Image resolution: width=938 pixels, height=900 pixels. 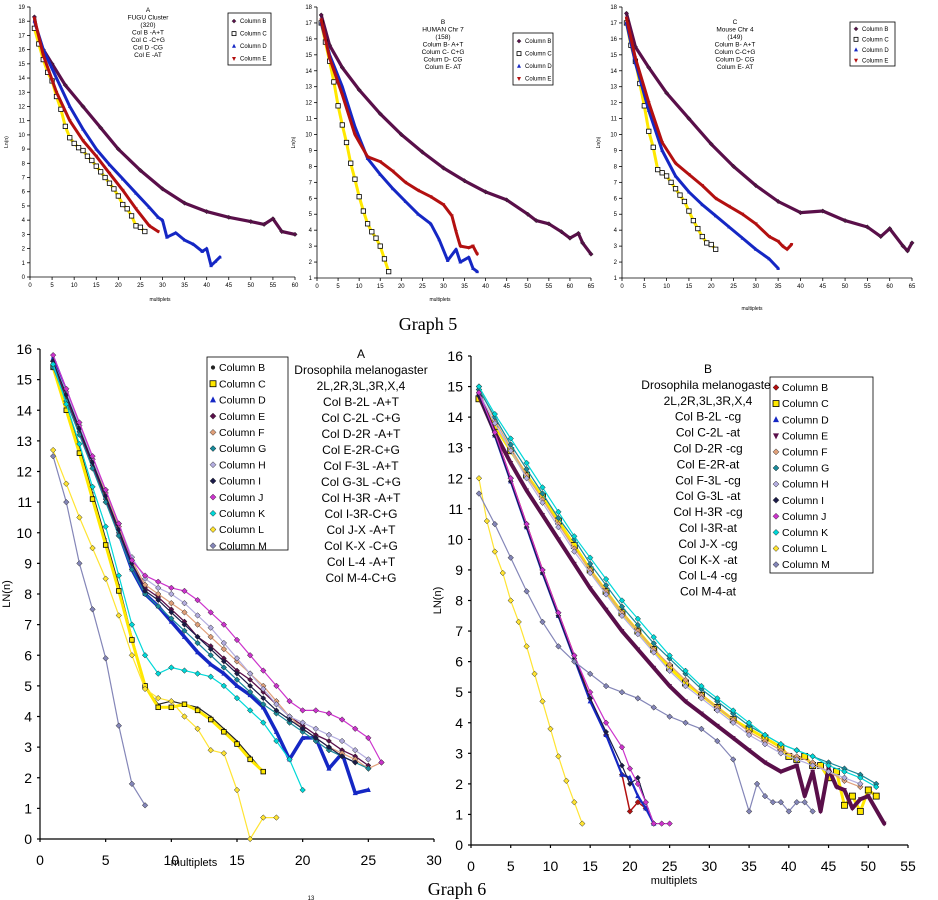 What do you see at coordinates (311, 898) in the screenshot?
I see `page-mark: 13` at bounding box center [311, 898].